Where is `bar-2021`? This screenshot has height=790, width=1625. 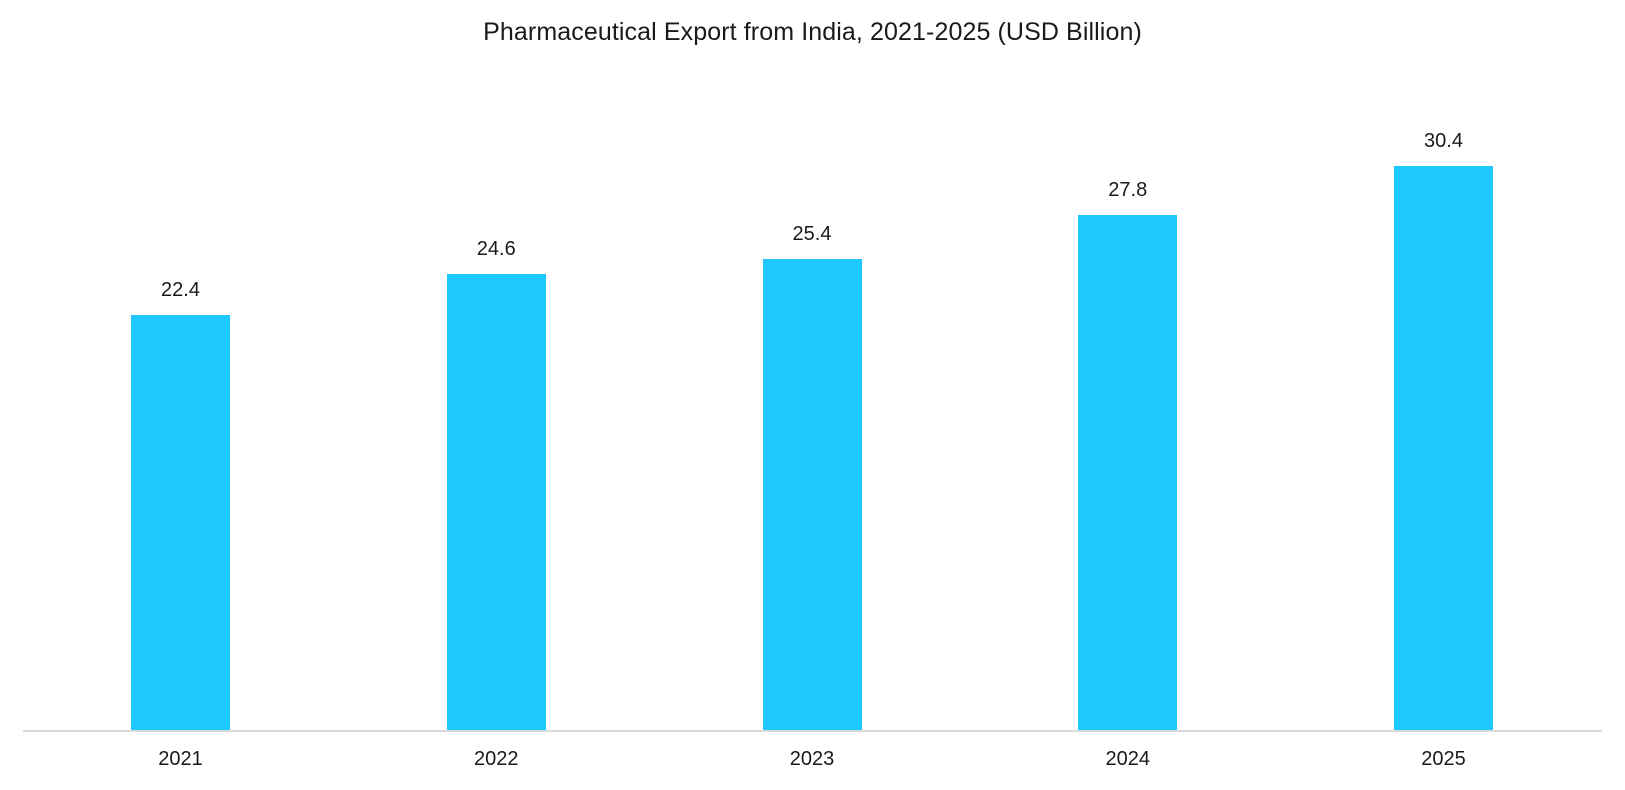 bar-2021 is located at coordinates (180, 522).